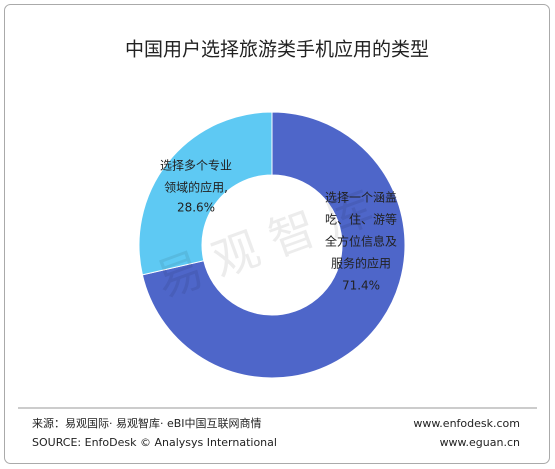 This screenshot has height=469, width=555. I want to click on value-label: 28.6%, so click(196, 208).